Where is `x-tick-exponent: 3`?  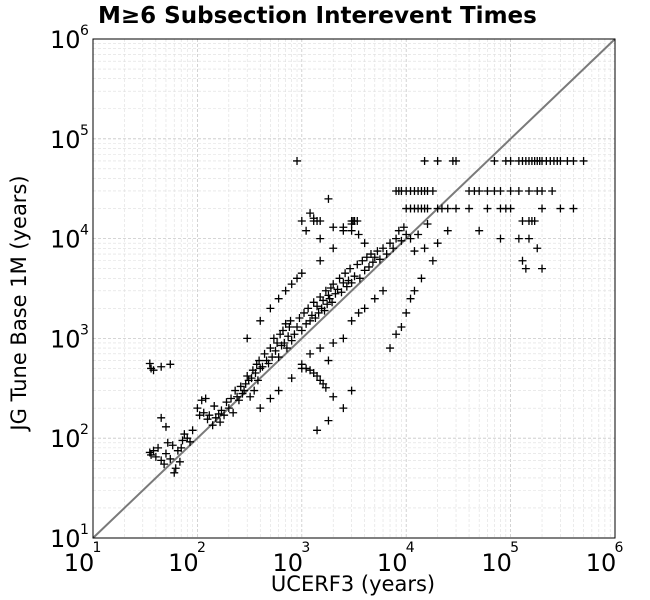 x-tick-exponent: 3 is located at coordinates (305, 548).